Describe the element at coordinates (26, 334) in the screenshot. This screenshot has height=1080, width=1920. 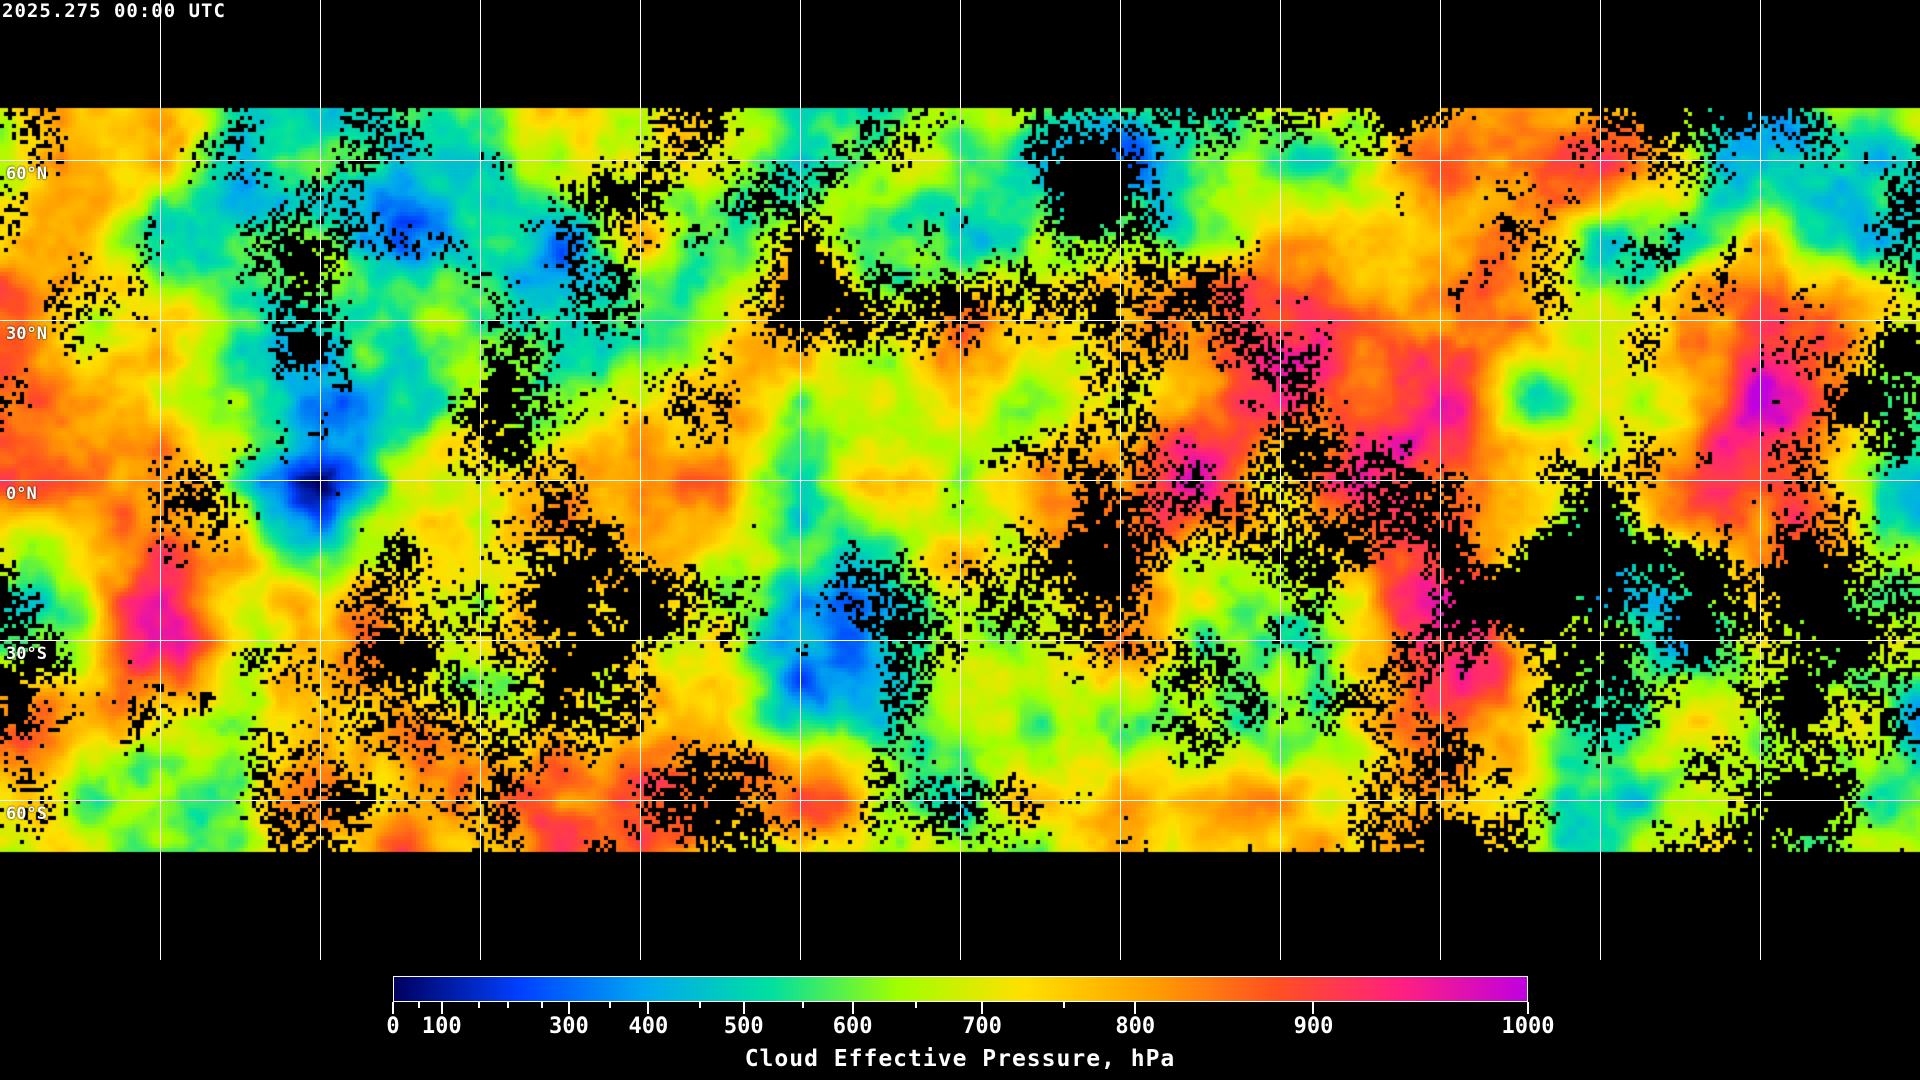
I see `latitude-label: 30°N` at that location.